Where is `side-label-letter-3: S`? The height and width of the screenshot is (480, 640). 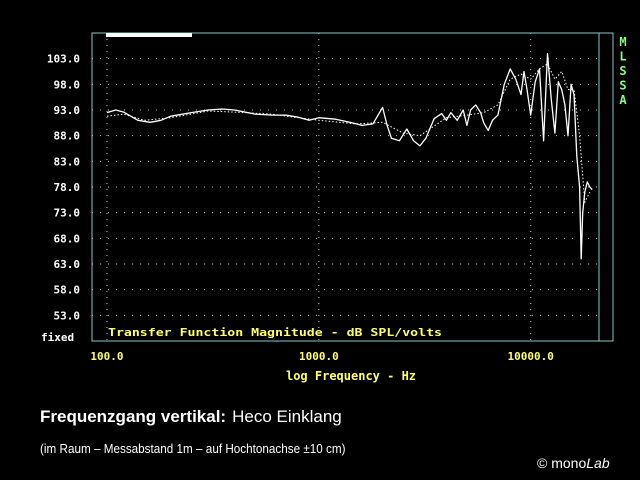 side-label-letter-3: S is located at coordinates (622, 86).